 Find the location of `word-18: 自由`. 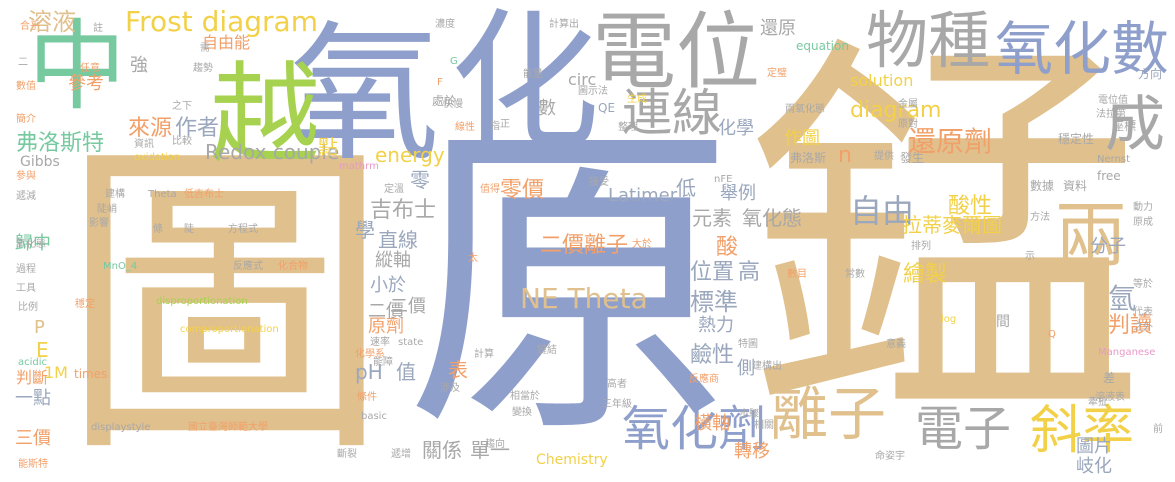

word-18: 自由 is located at coordinates (882, 211).